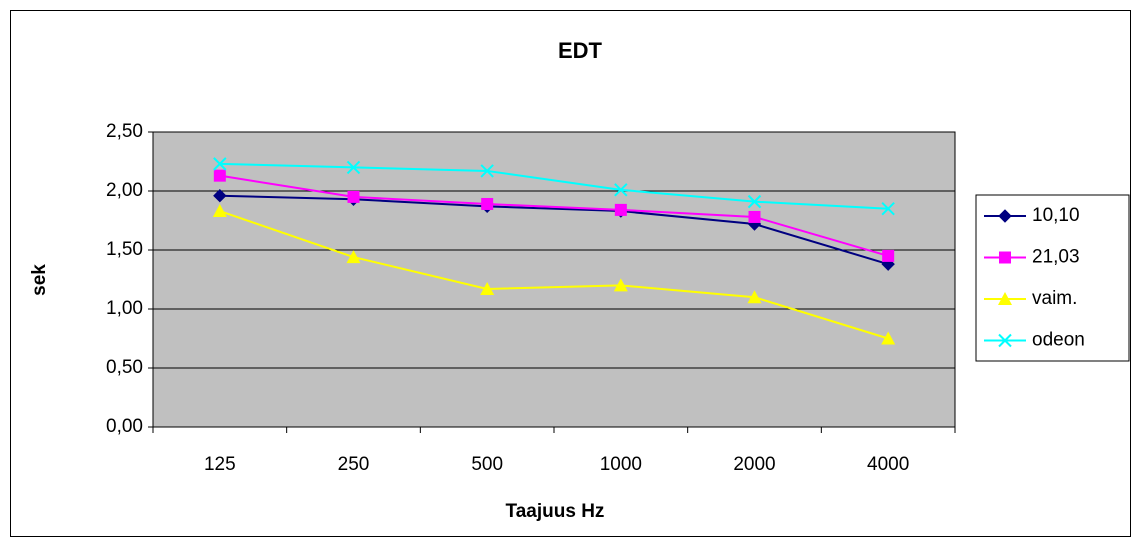 The height and width of the screenshot is (547, 1141). I want to click on y-tick-label: 2,50, so click(124, 131).